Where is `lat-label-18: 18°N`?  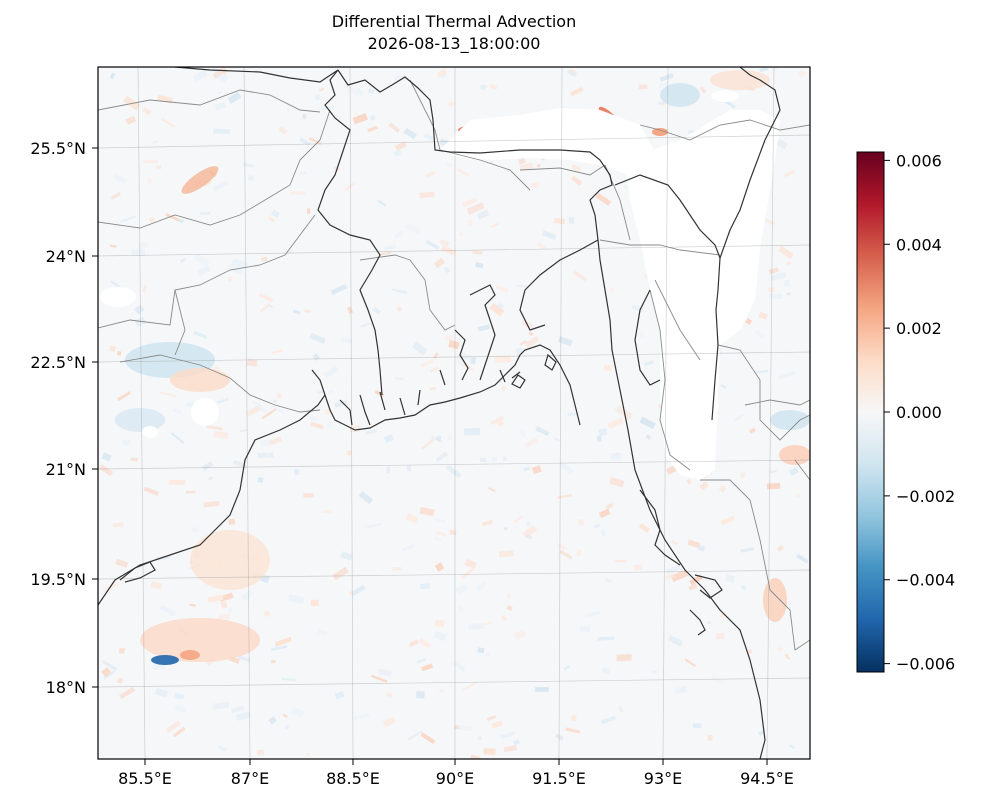
lat-label-18: 18°N is located at coordinates (66, 687).